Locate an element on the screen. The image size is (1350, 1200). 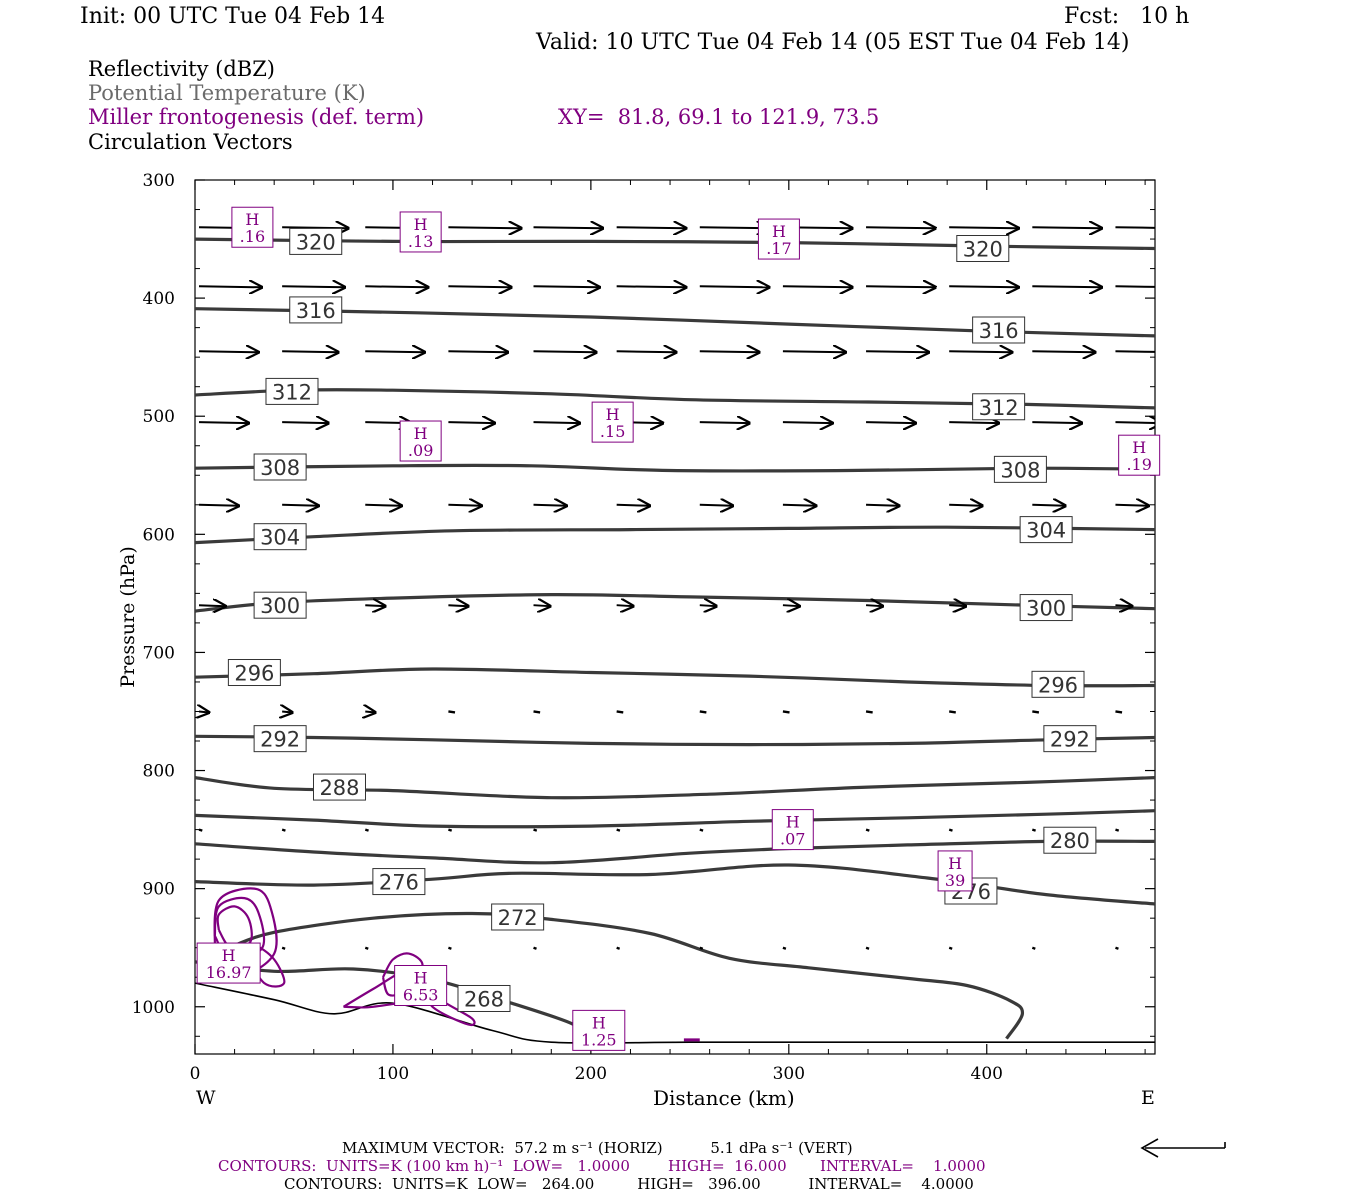
y-tick-label: 600 is located at coordinates (159, 535).